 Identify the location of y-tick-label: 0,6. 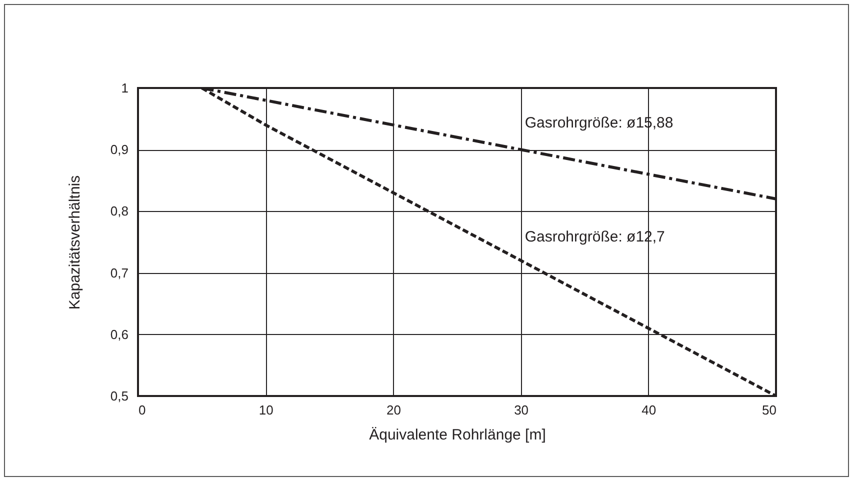
(119, 334).